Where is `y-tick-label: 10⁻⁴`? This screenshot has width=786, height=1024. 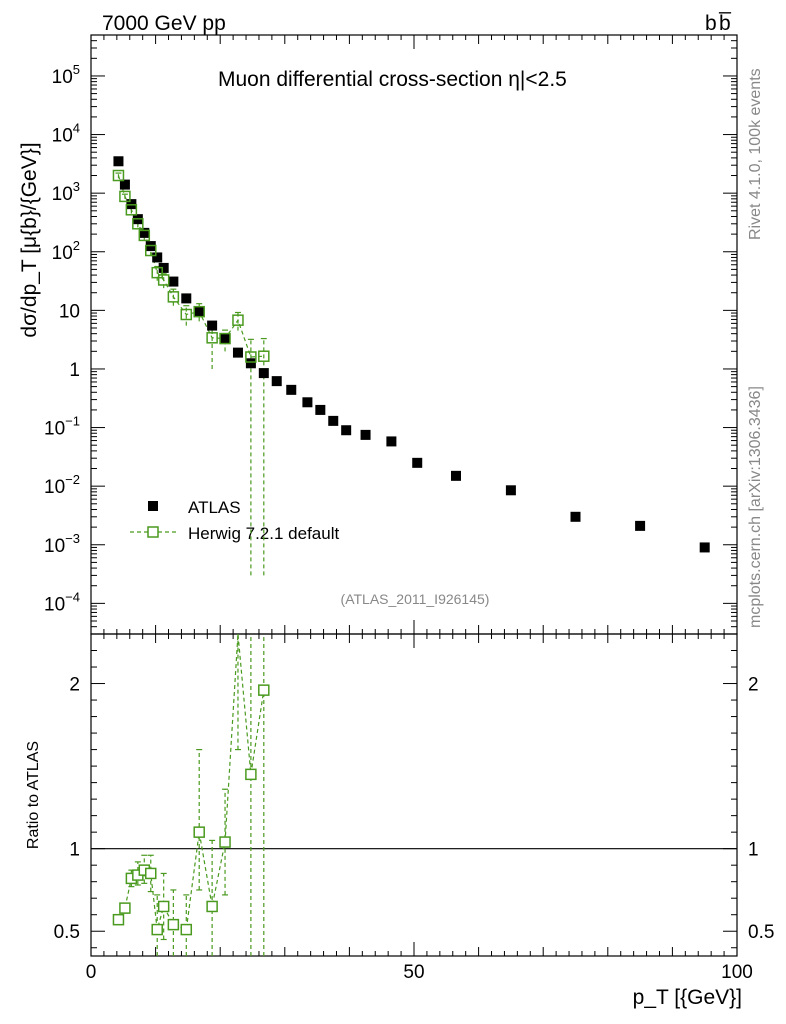
y-tick-label: 10⁻⁴ is located at coordinates (62, 602).